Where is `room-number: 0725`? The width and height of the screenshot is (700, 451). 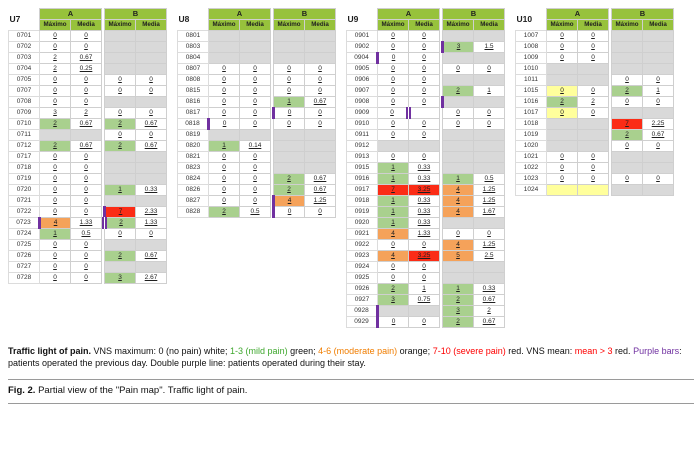
room-number: 0725 is located at coordinates (24, 245).